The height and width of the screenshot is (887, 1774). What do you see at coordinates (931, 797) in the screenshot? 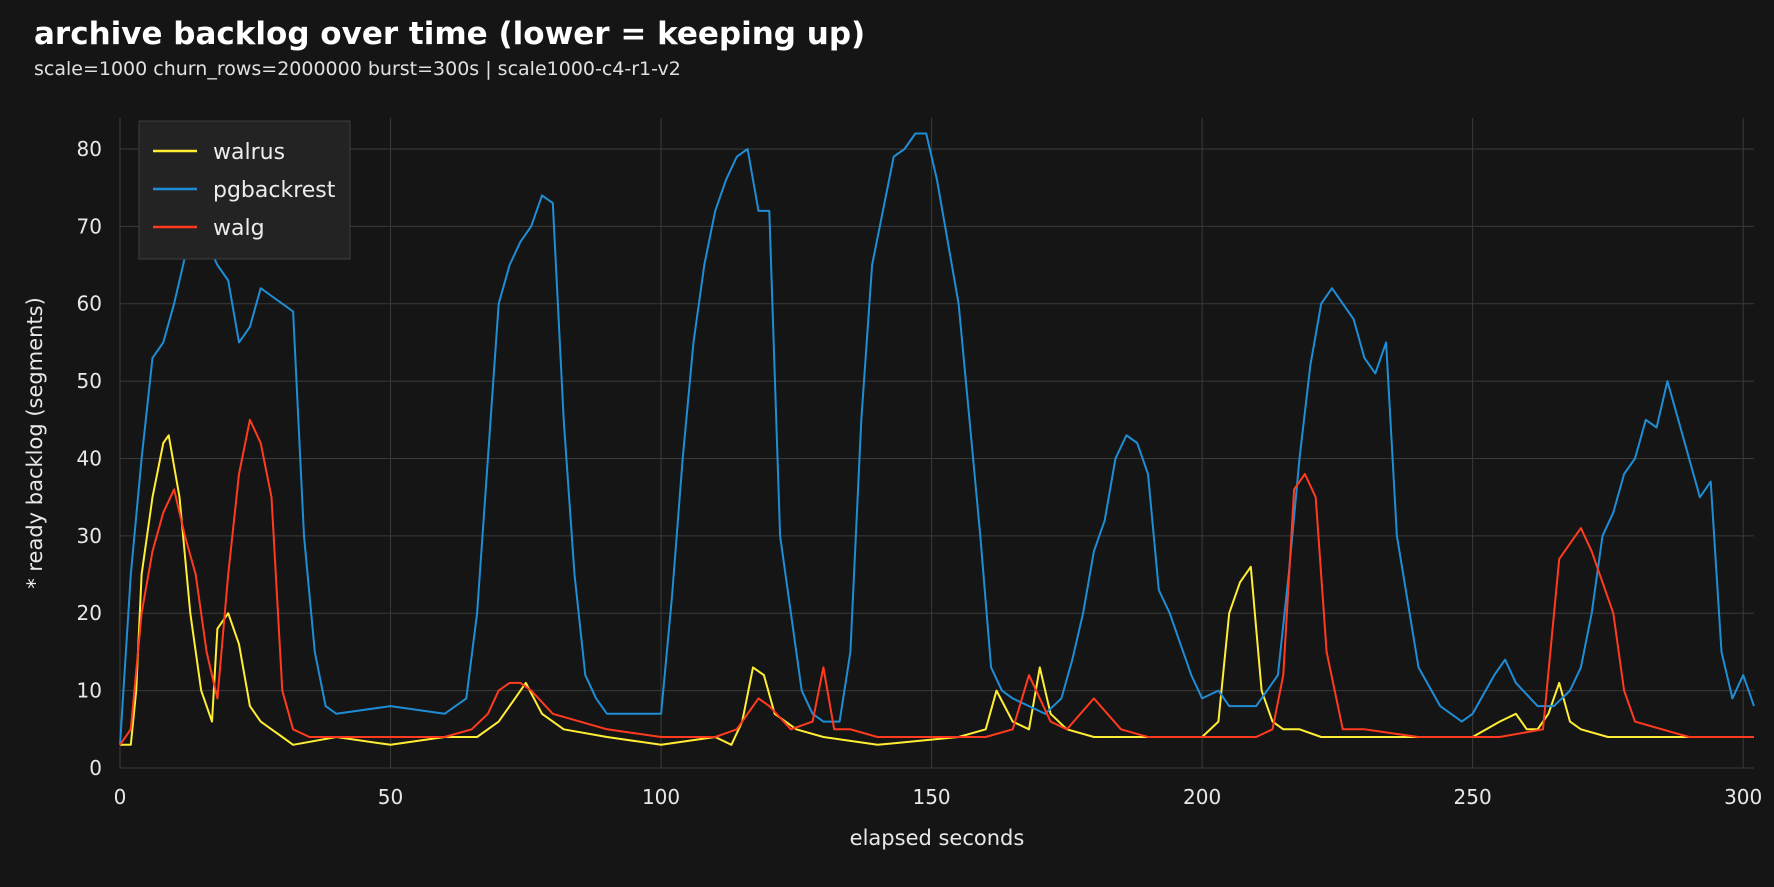
I see `x-tick-label: 150` at bounding box center [931, 797].